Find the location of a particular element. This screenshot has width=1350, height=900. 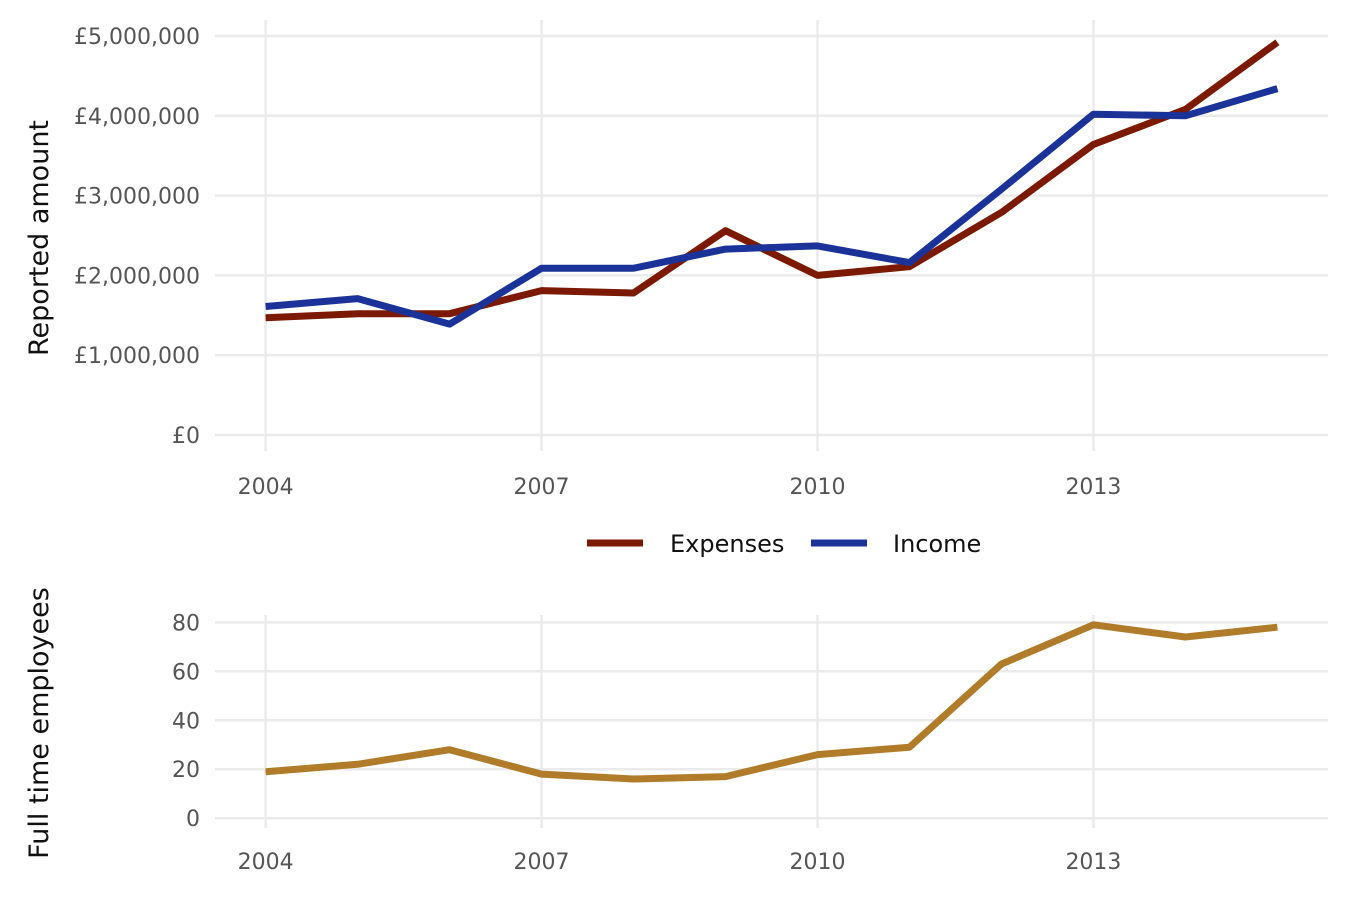

finance-y-tick-label: £1,000,000 is located at coordinates (137, 356).